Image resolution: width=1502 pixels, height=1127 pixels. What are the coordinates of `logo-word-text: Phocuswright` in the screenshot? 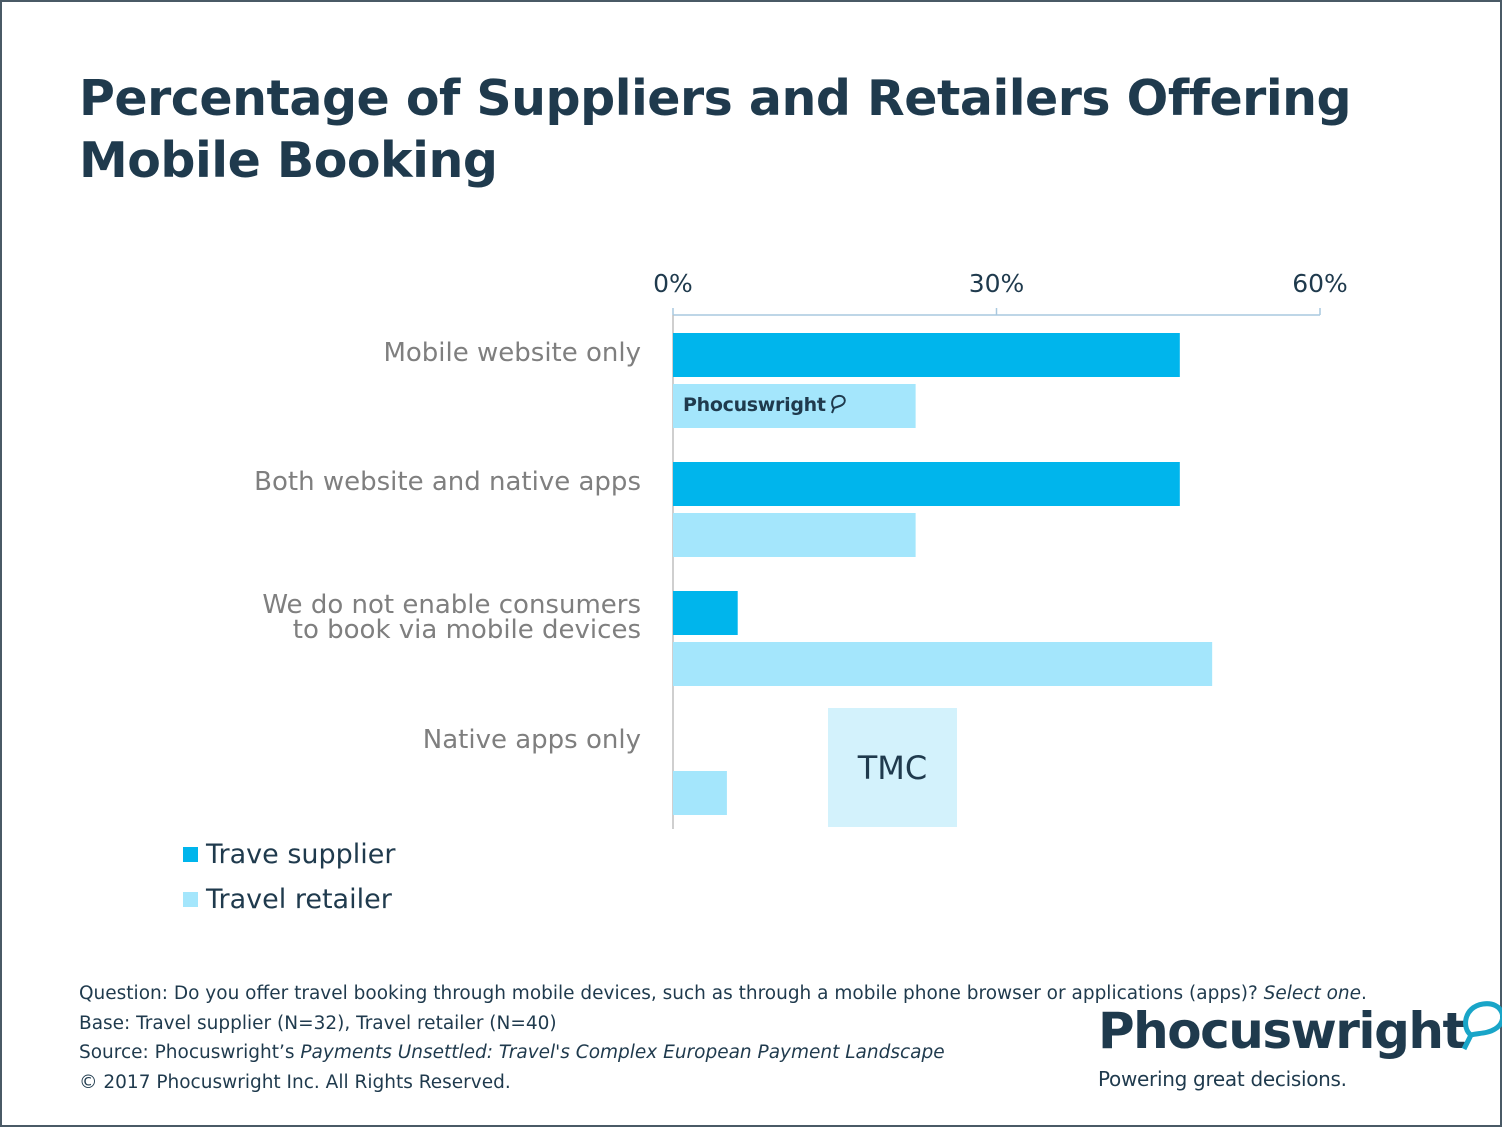 It's located at (1282, 1031).